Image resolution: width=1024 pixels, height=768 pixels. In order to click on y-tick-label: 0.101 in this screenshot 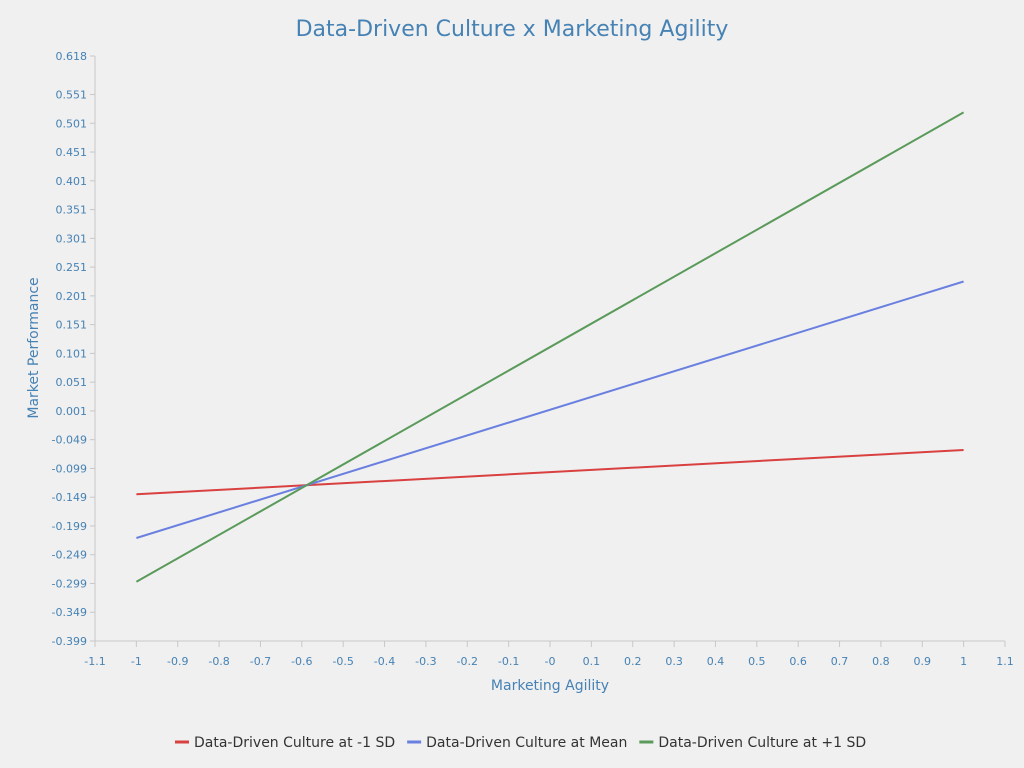, I will do `click(72, 353)`.